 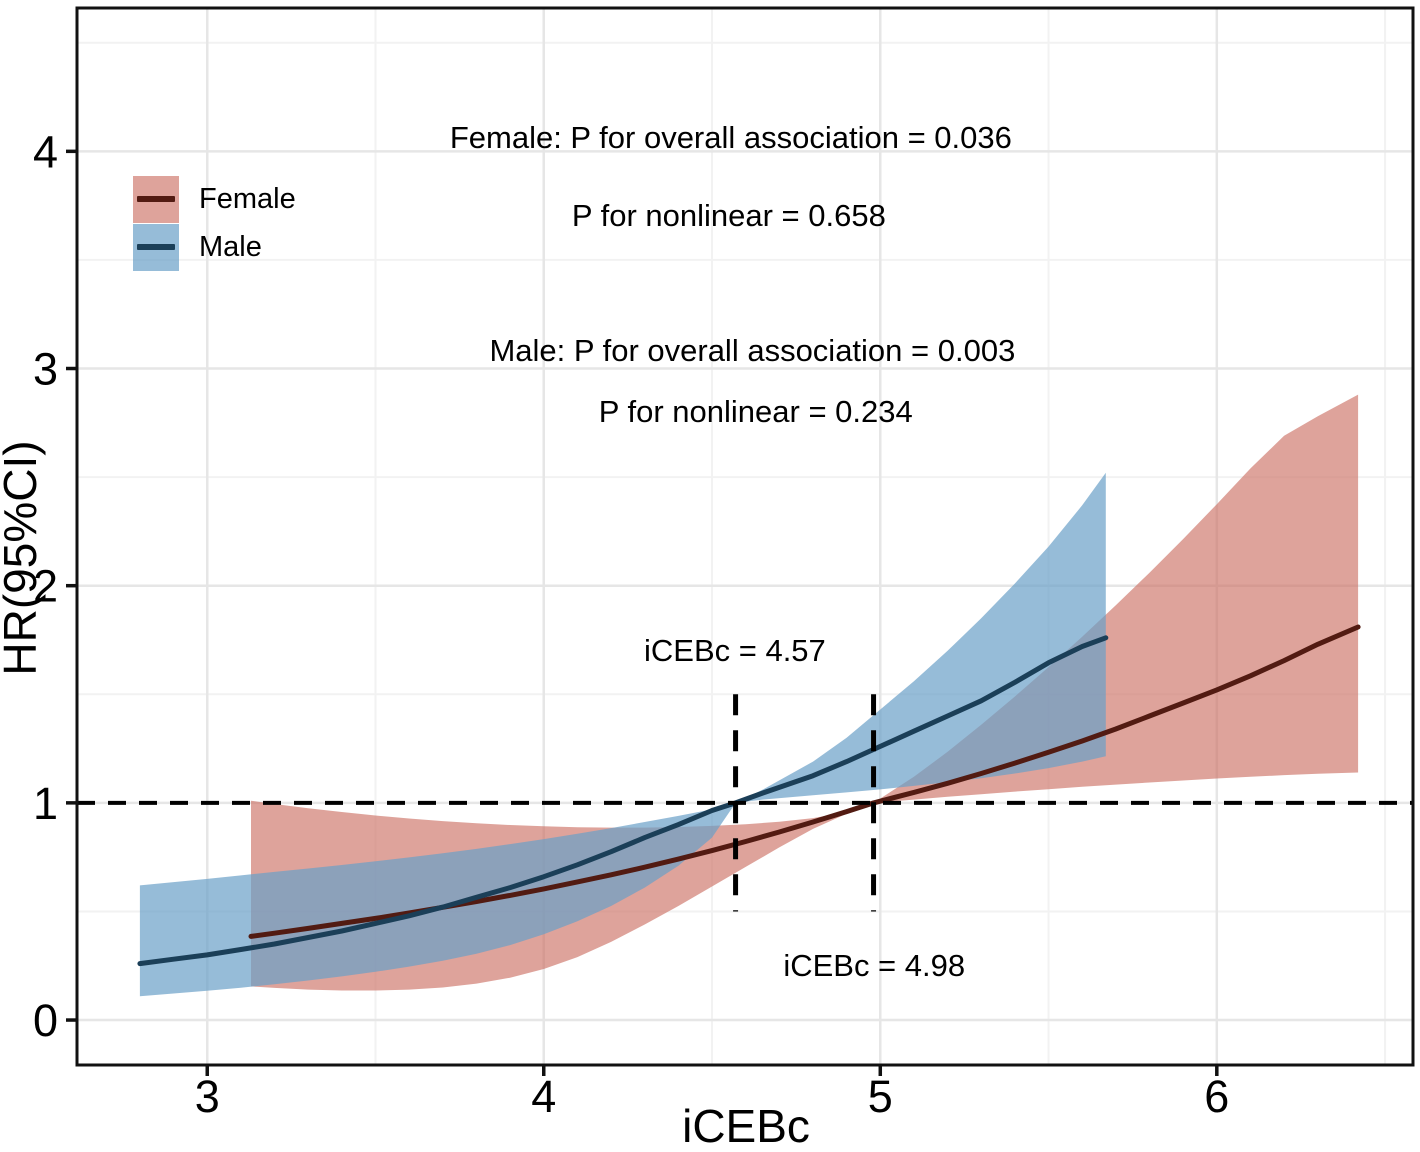 What do you see at coordinates (874, 965) in the screenshot?
I see `annotation-icebc-4-98: iCEBc = 4.98` at bounding box center [874, 965].